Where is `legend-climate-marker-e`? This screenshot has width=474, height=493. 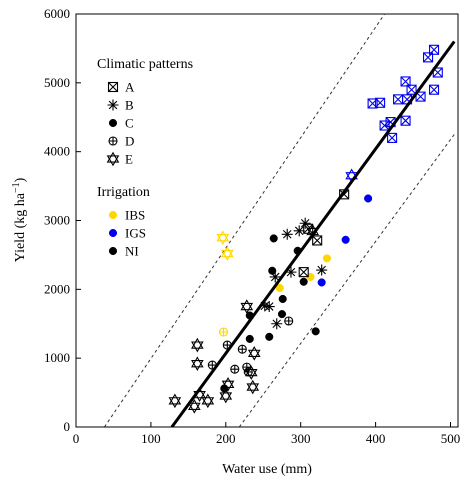
legend-climate-marker-e is located at coordinates (113, 159).